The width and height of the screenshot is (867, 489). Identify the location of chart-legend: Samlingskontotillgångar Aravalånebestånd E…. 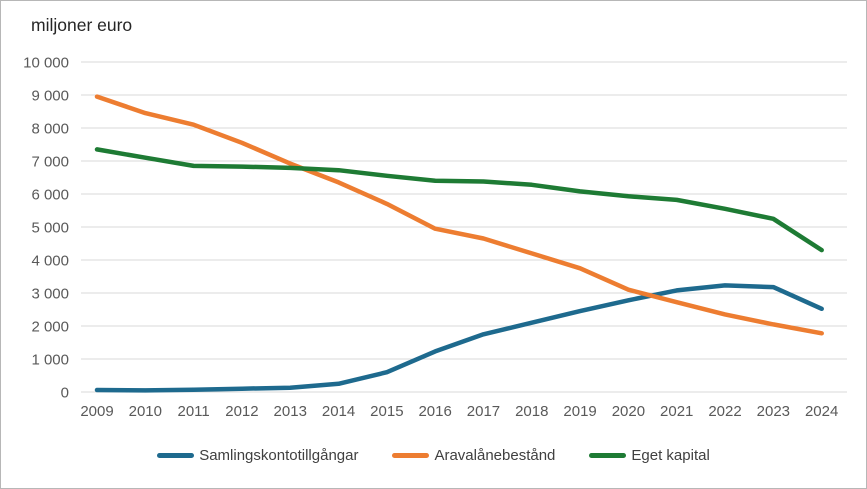
(433, 455).